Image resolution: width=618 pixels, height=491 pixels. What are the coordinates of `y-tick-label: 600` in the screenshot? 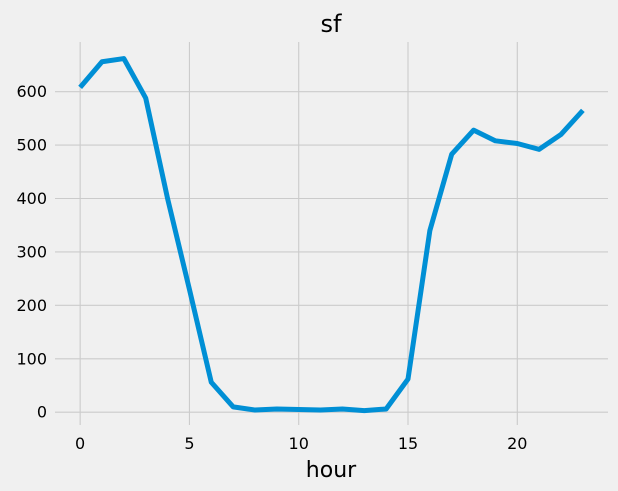 It's located at (31, 91).